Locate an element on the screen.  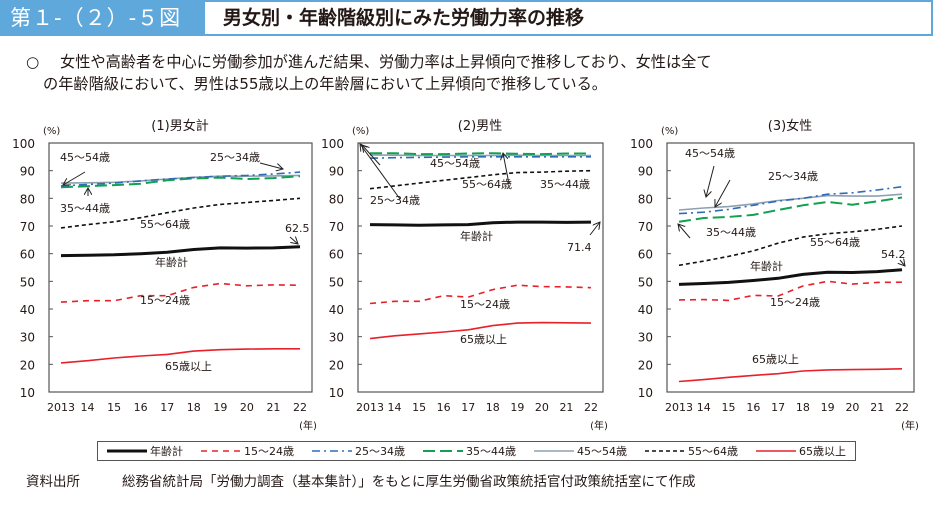
legend-item-a45_54: 45～54歳 is located at coordinates (580, 451).